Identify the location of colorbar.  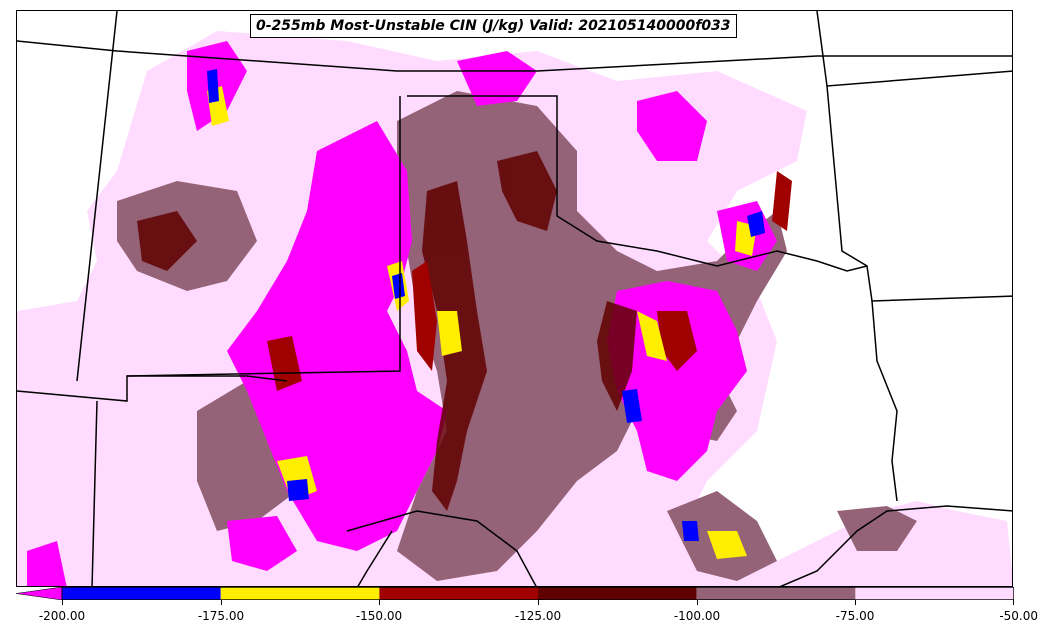
(515, 593).